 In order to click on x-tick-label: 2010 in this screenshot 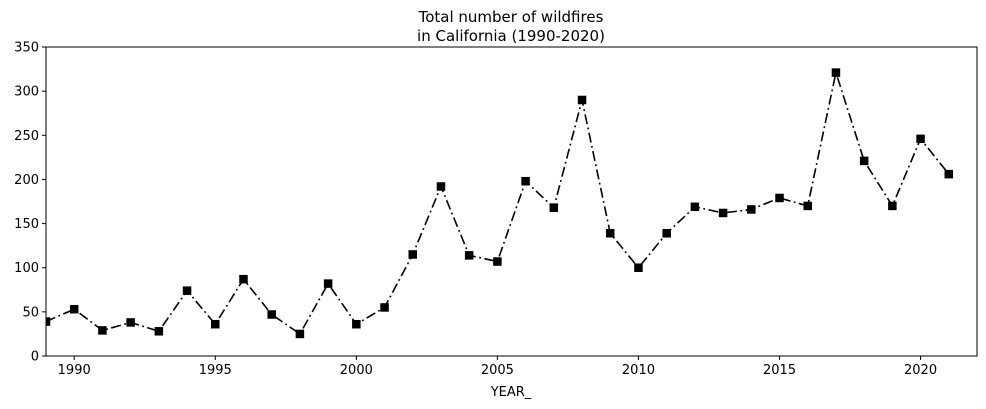, I will do `click(638, 370)`.